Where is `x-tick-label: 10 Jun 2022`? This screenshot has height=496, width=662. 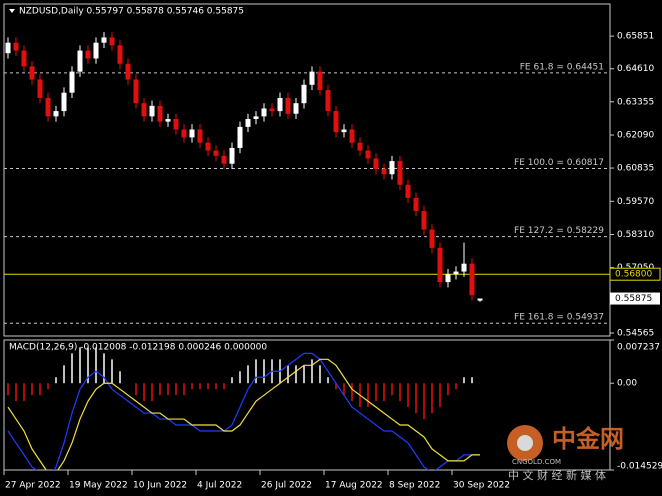
x-tick-label: 10 Jun 2022 is located at coordinates (160, 486).